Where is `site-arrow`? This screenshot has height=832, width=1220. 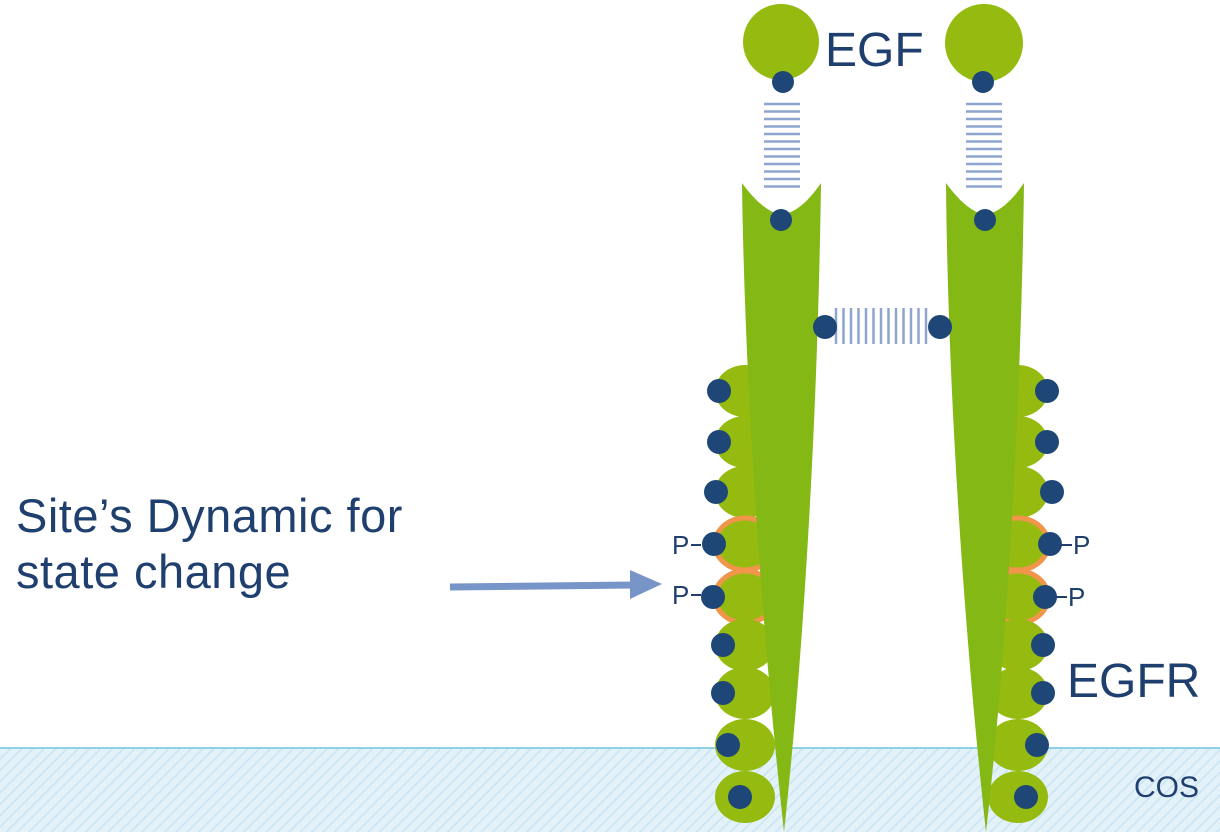
site-arrow is located at coordinates (556, 584).